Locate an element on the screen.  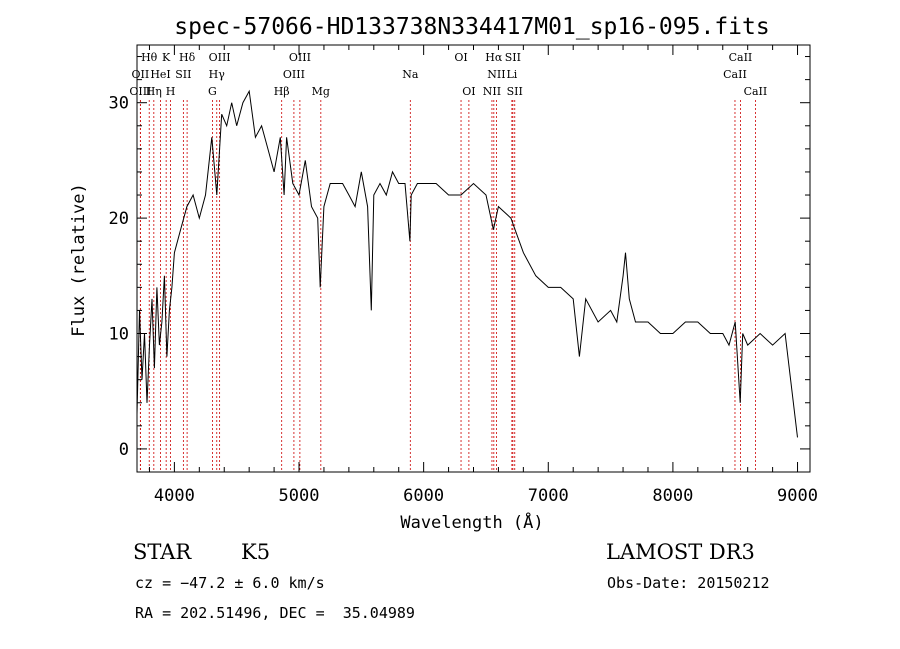
y-axis-label: Flux (relative) is located at coordinates (79, 260).